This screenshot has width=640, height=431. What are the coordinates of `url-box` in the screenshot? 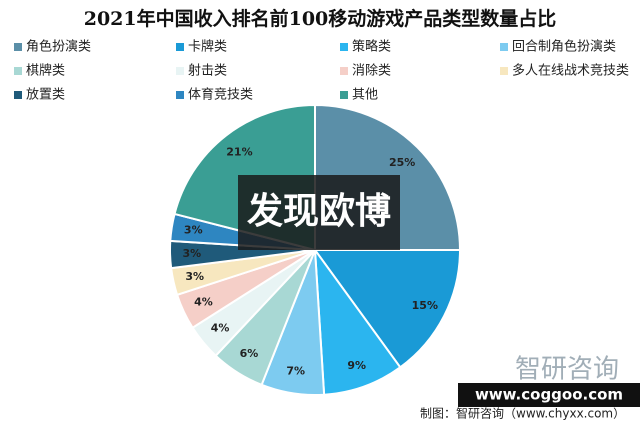 It's located at (549, 395).